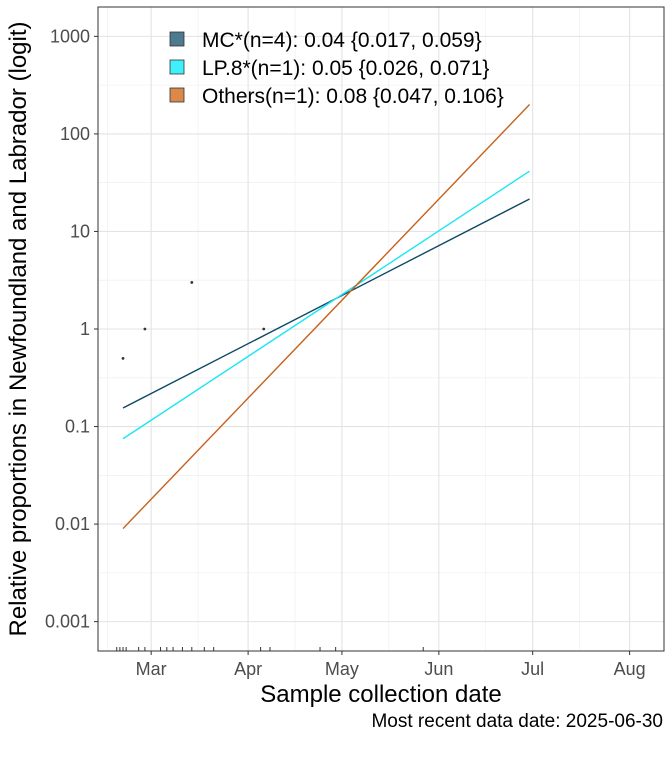  Describe the element at coordinates (630, 669) in the screenshot. I see `x-tick-label: Aug` at that location.